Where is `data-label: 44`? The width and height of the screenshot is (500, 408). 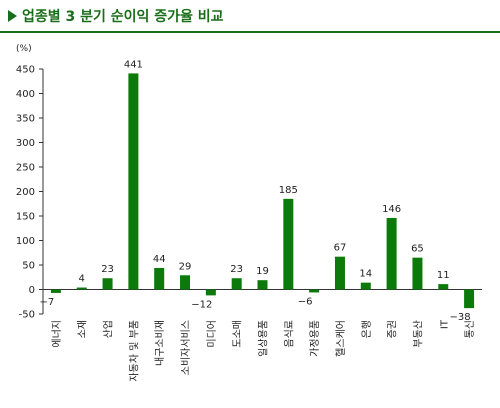 data-label: 44 is located at coordinates (159, 259).